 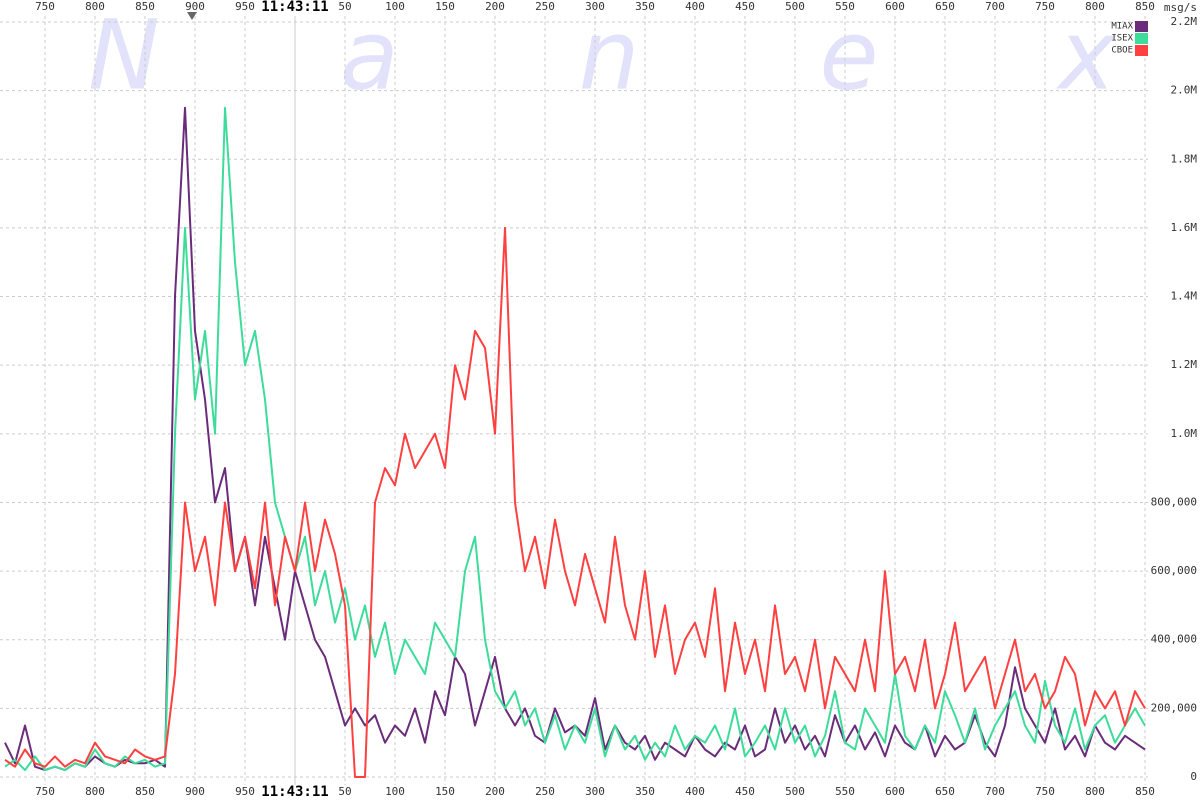 What do you see at coordinates (645, 6) in the screenshot?
I see `x-tick-label-top: 350` at bounding box center [645, 6].